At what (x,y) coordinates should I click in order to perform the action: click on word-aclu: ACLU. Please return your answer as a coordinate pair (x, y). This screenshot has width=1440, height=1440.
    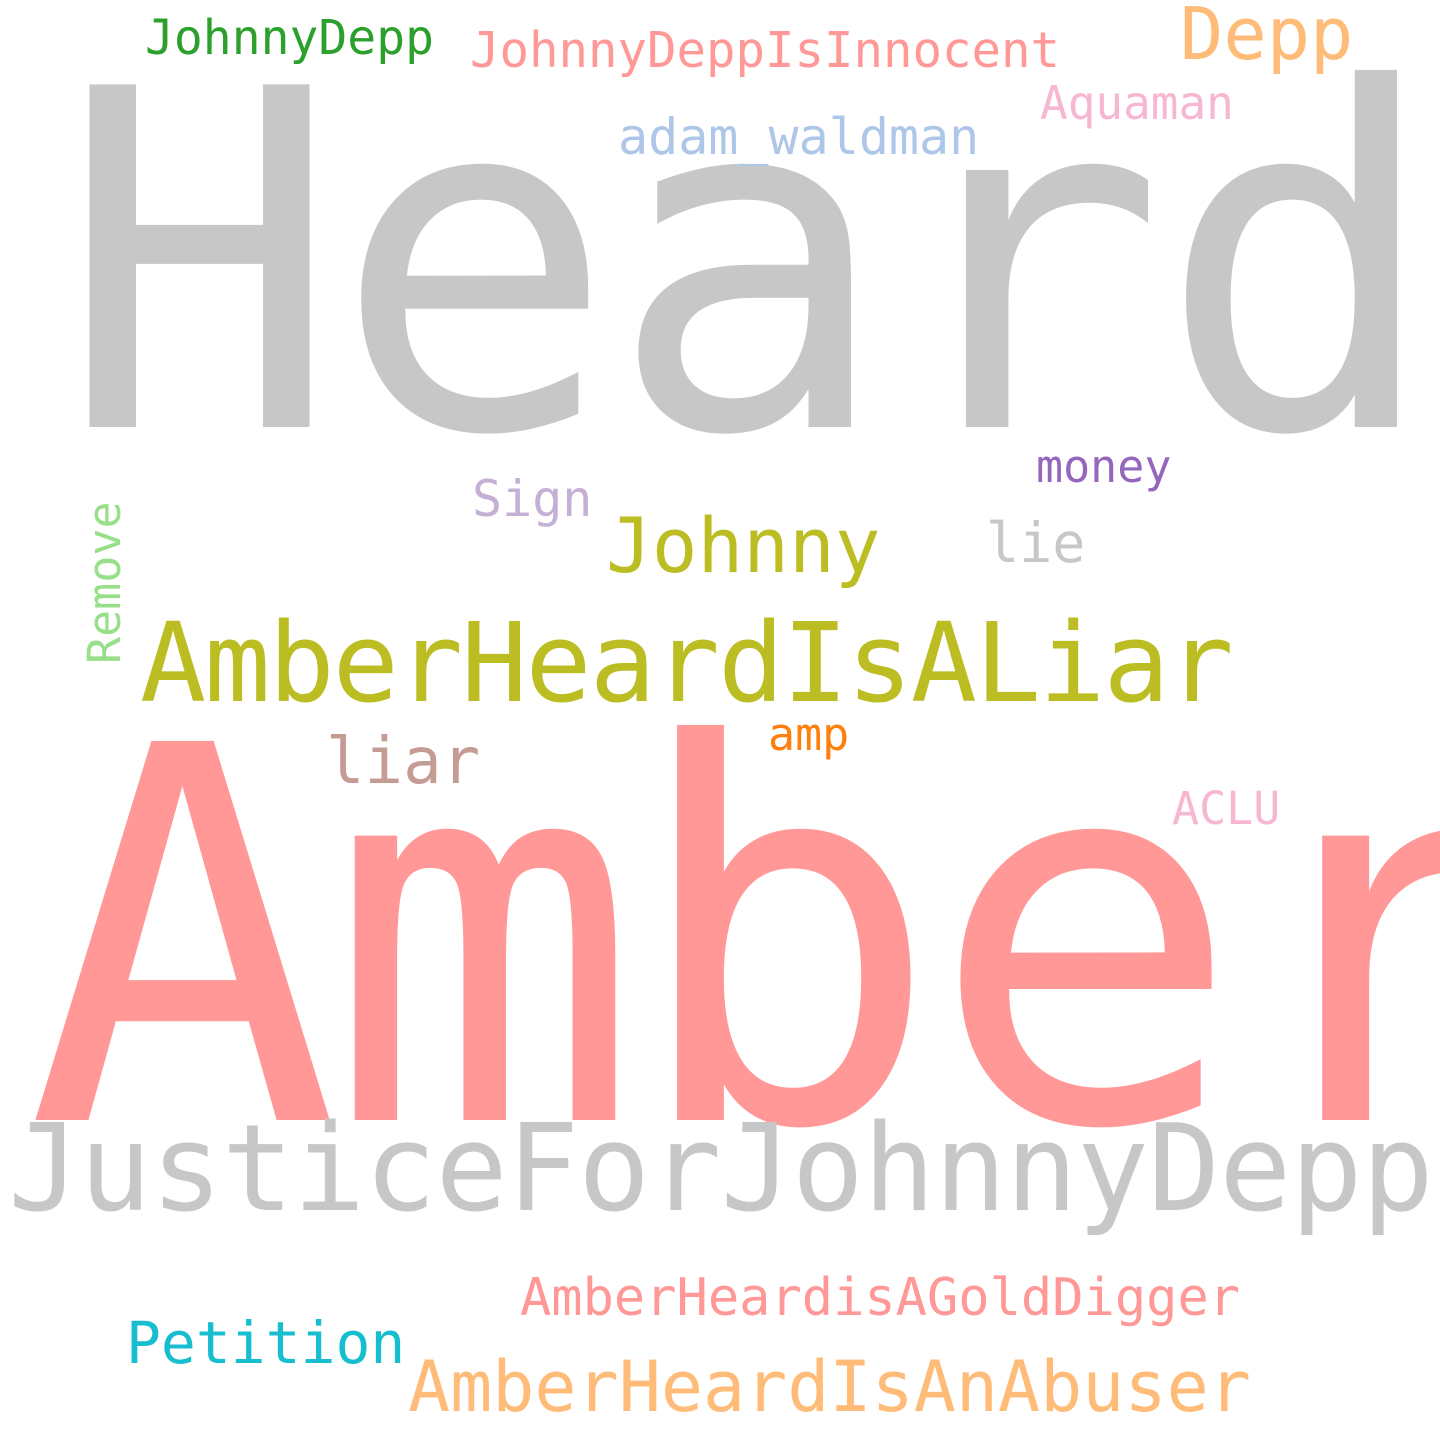
    Looking at the image, I should click on (1226, 808).